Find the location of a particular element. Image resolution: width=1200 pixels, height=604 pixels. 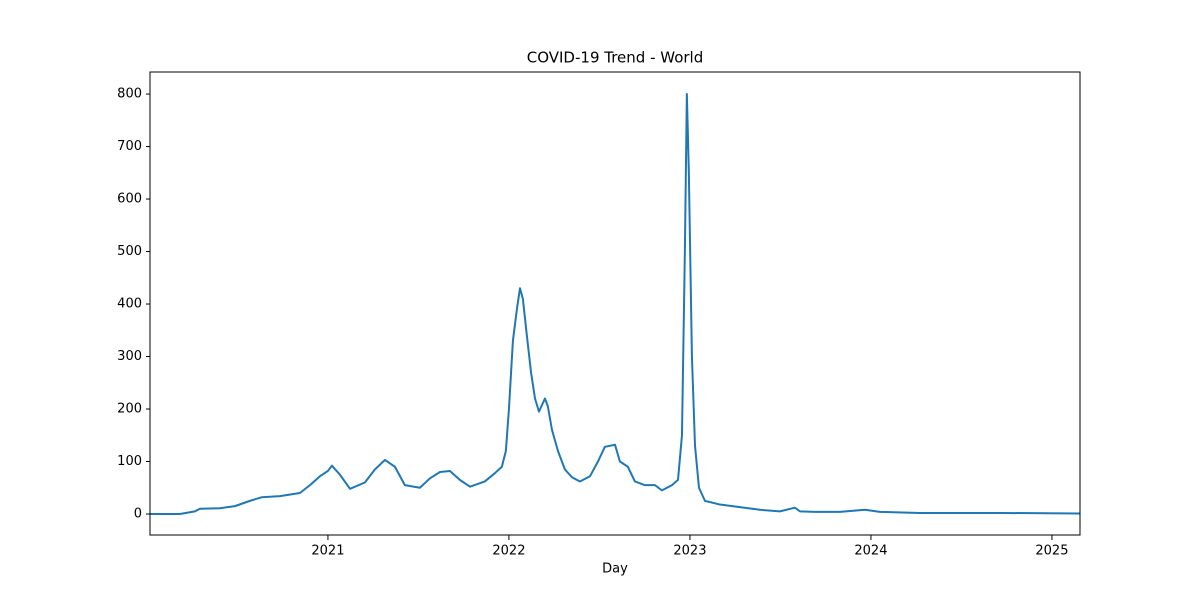

y-tick-label: 700 is located at coordinates (129, 146).